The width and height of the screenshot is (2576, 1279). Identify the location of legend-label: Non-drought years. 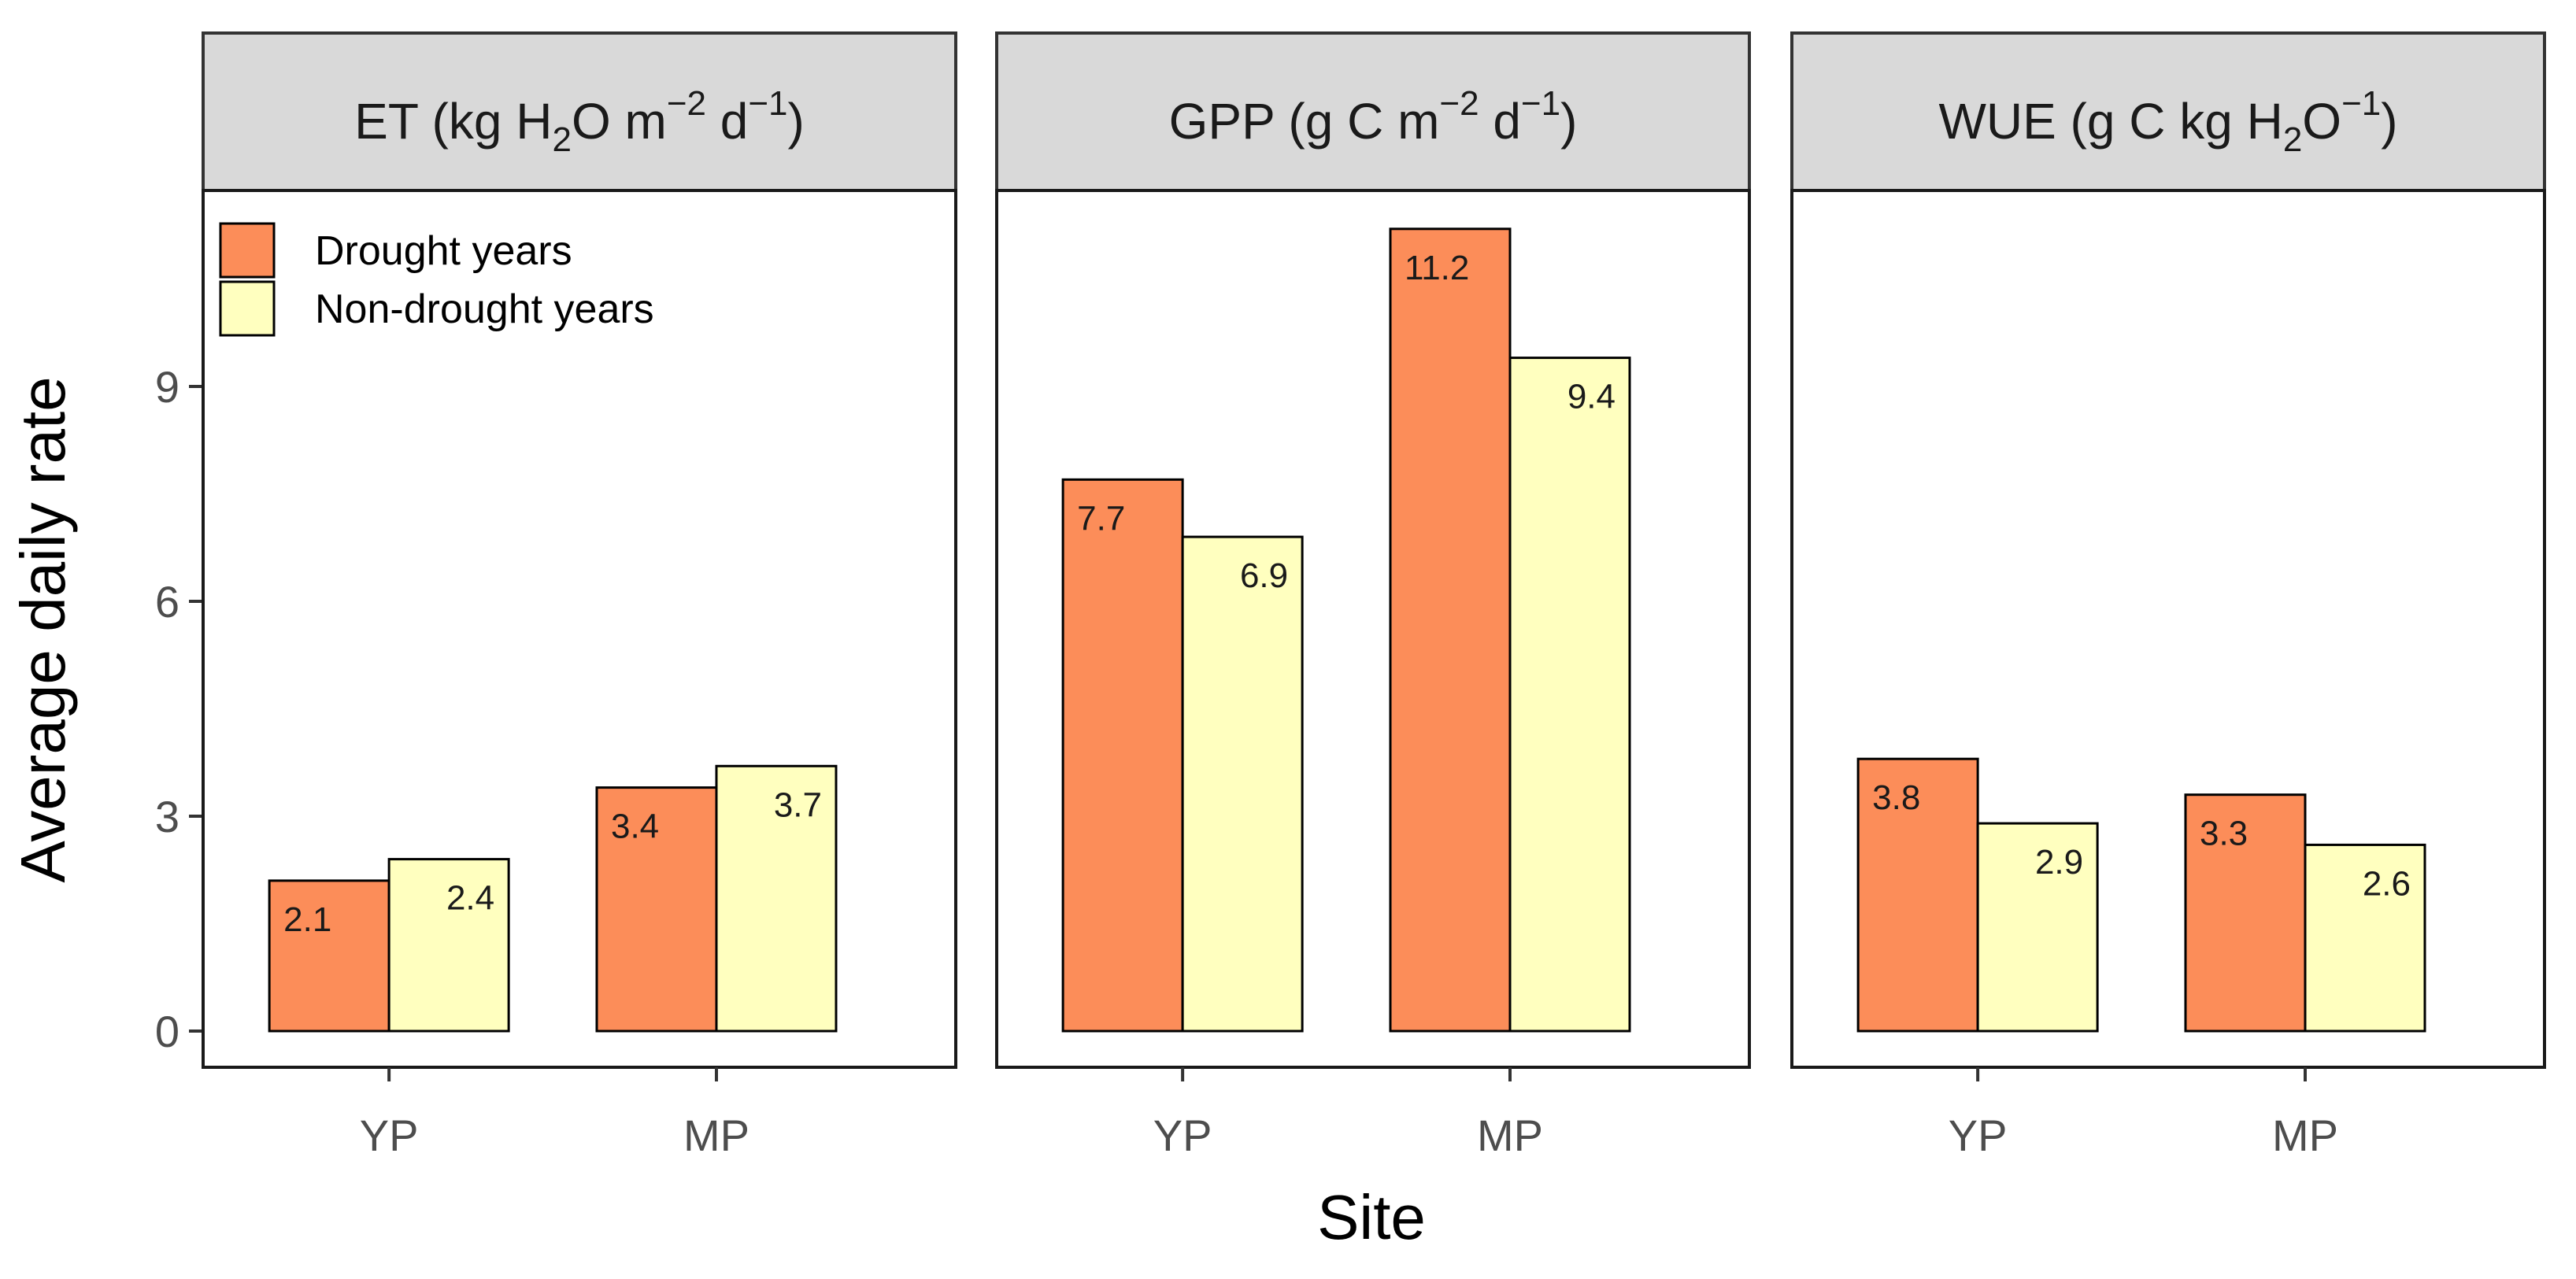
(484, 309).